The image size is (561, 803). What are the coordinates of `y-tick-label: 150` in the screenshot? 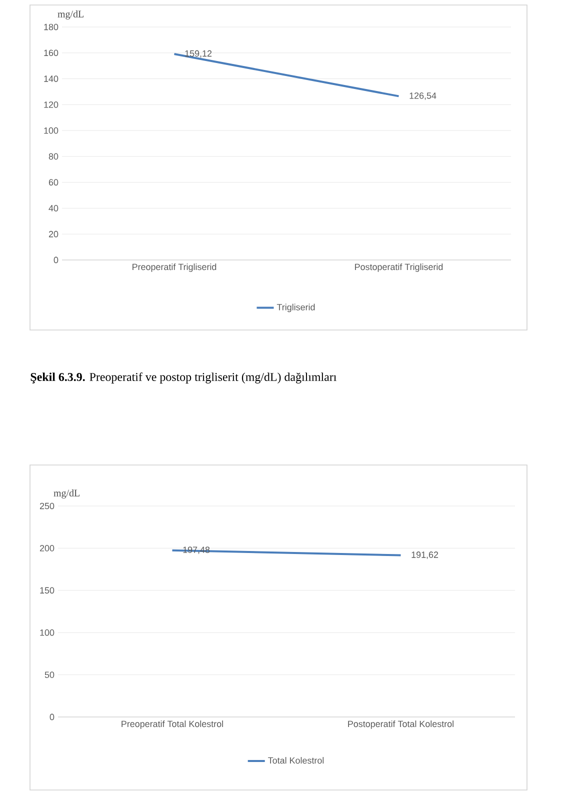 It's located at (47, 590).